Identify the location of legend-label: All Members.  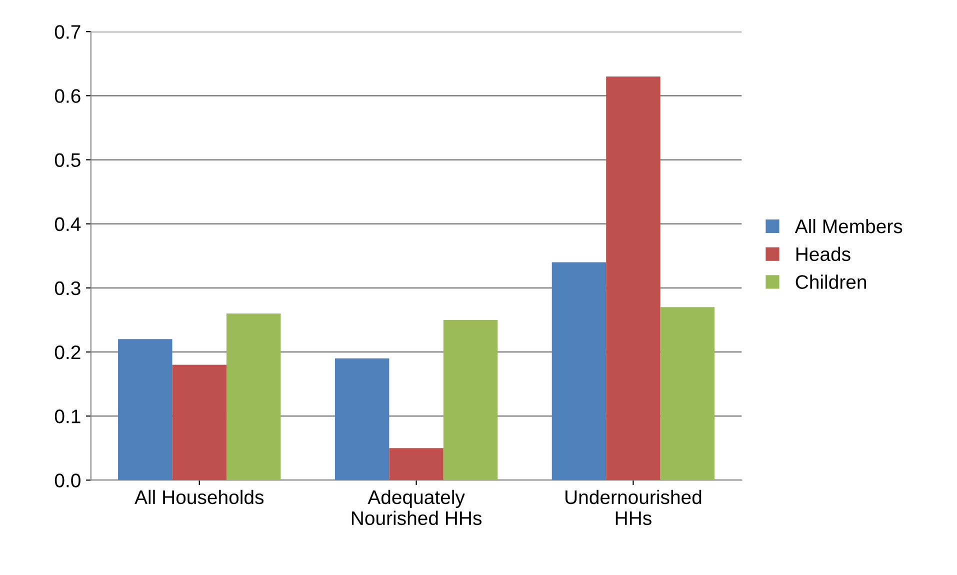
(848, 226).